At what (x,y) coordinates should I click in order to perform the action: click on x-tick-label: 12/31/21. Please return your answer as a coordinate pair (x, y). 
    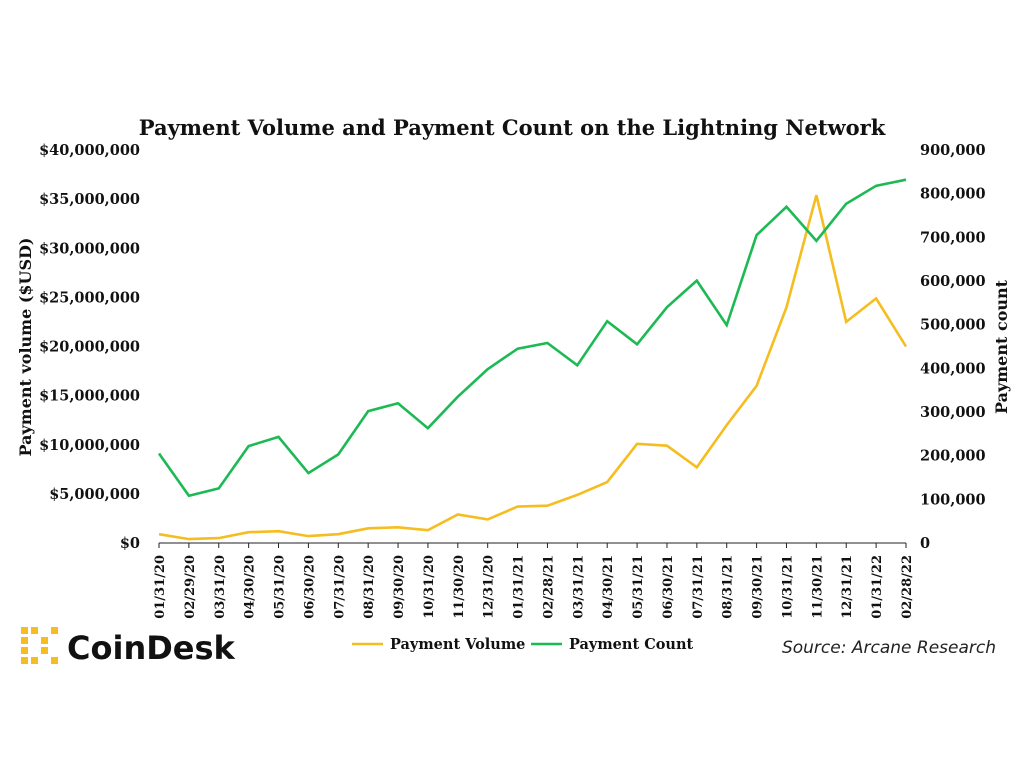
    Looking at the image, I should click on (847, 587).